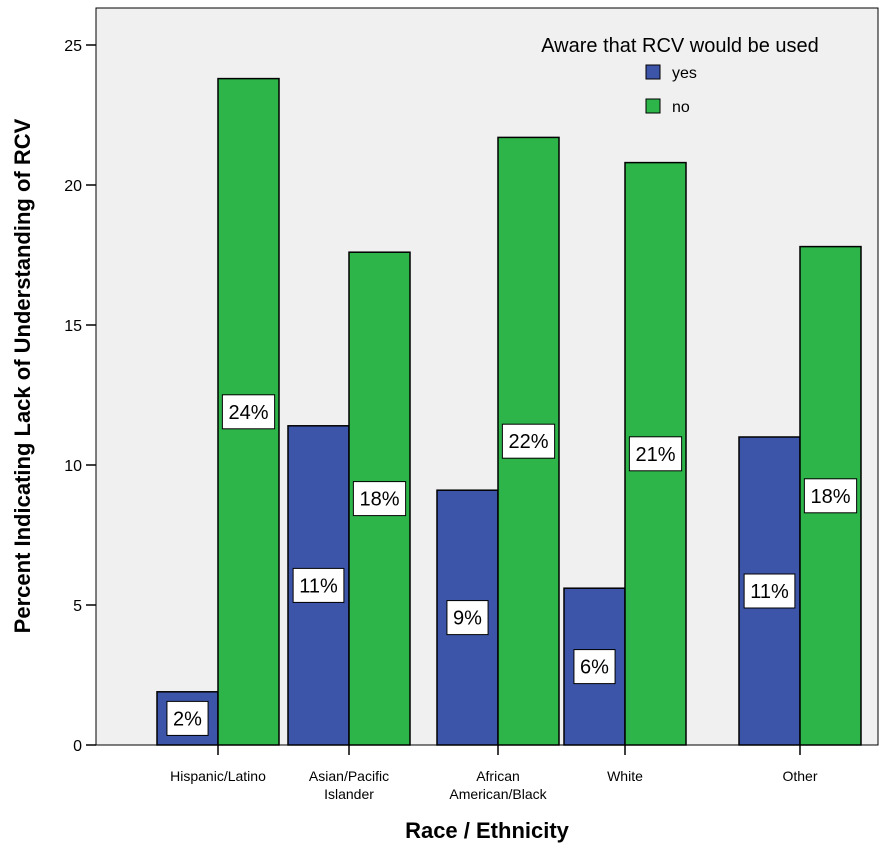 Image resolution: width=890 pixels, height=863 pixels. Describe the element at coordinates (80, 396) in the screenshot. I see `y-axis: 0 5 10 15 20 25` at that location.